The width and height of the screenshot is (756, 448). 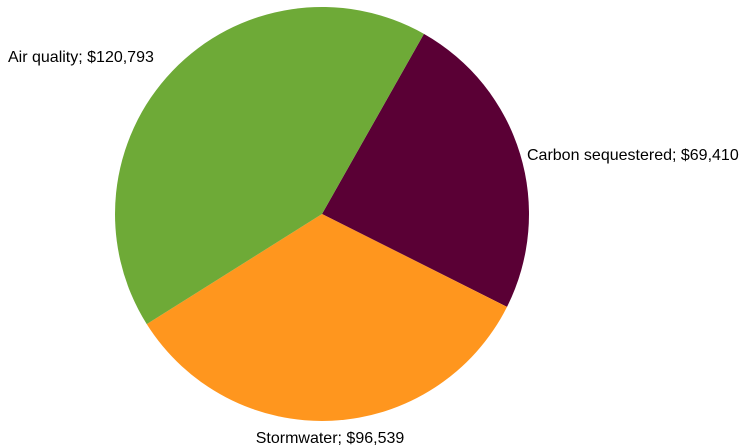 What do you see at coordinates (330, 438) in the screenshot?
I see `slice-label-stormwater: Stormwater; $96,539` at bounding box center [330, 438].